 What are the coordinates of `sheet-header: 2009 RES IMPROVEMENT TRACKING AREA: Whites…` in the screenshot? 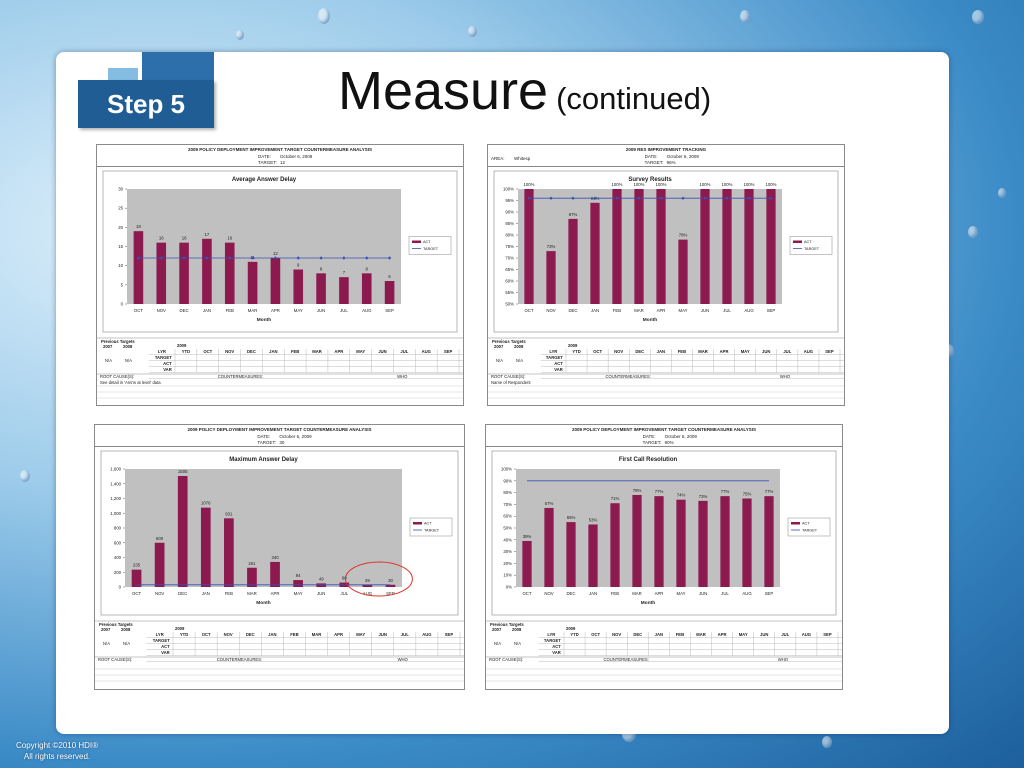 It's located at (666, 156).